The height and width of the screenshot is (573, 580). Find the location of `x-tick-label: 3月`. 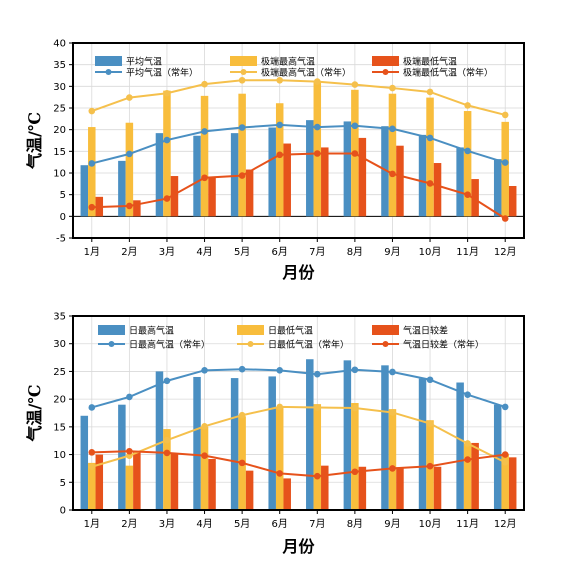

x-tick-label: 3月 is located at coordinates (167, 524).